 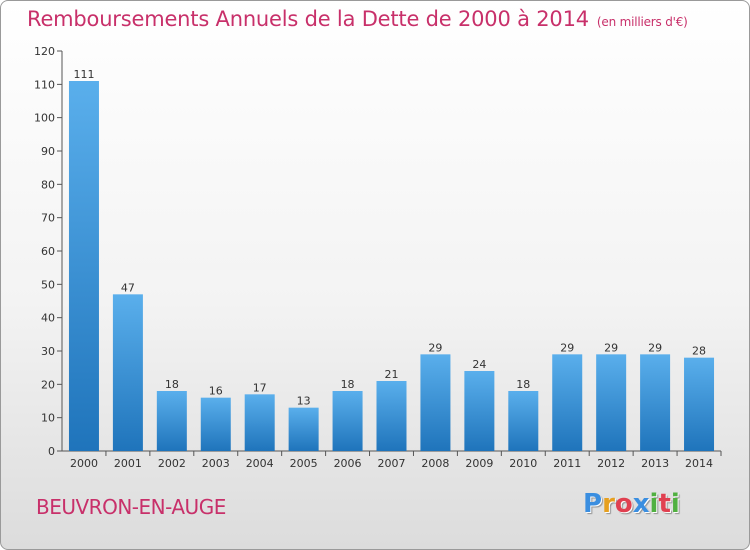 What do you see at coordinates (260, 387) in the screenshot?
I see `bar-value-label: 17` at bounding box center [260, 387].